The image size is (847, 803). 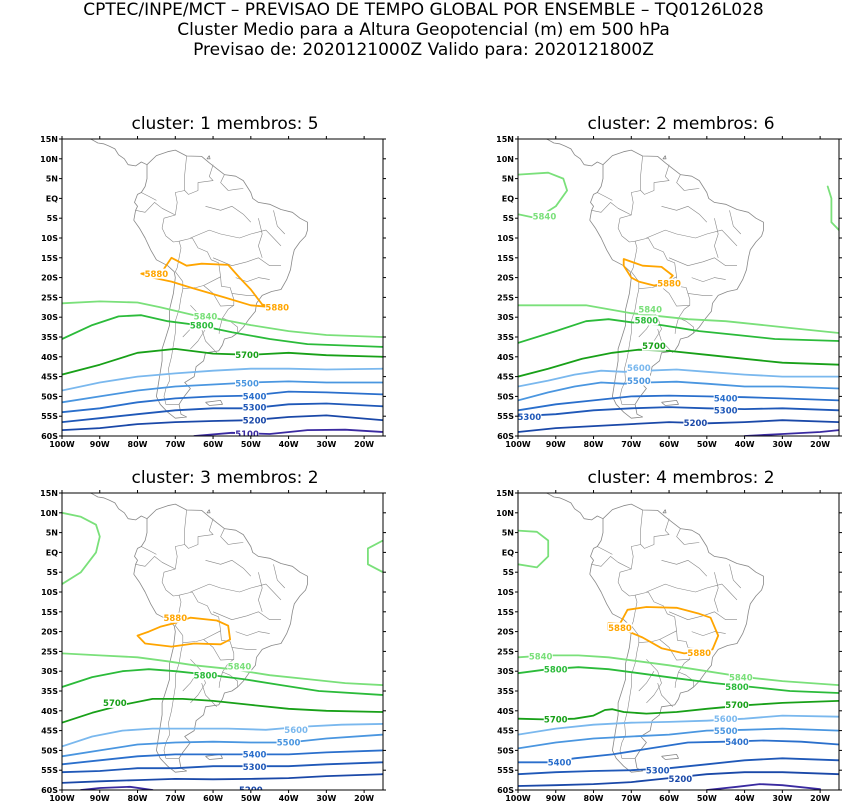 I want to click on contour-label-5400: 5400, so click(x=560, y=763).